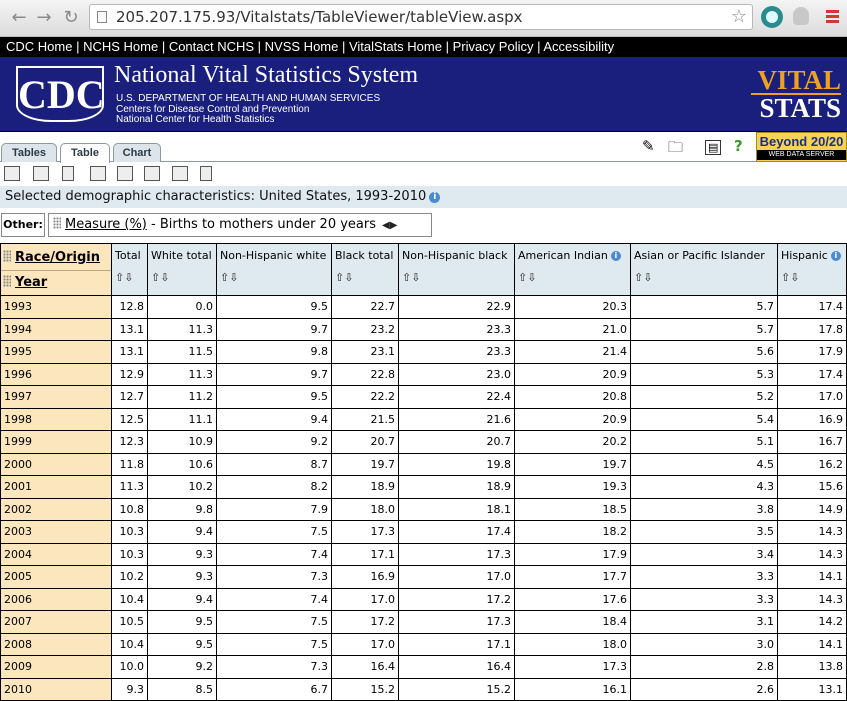 This screenshot has width=847, height=701. Describe the element at coordinates (129, 442) in the screenshot. I see `value-cell: 12.3` at that location.